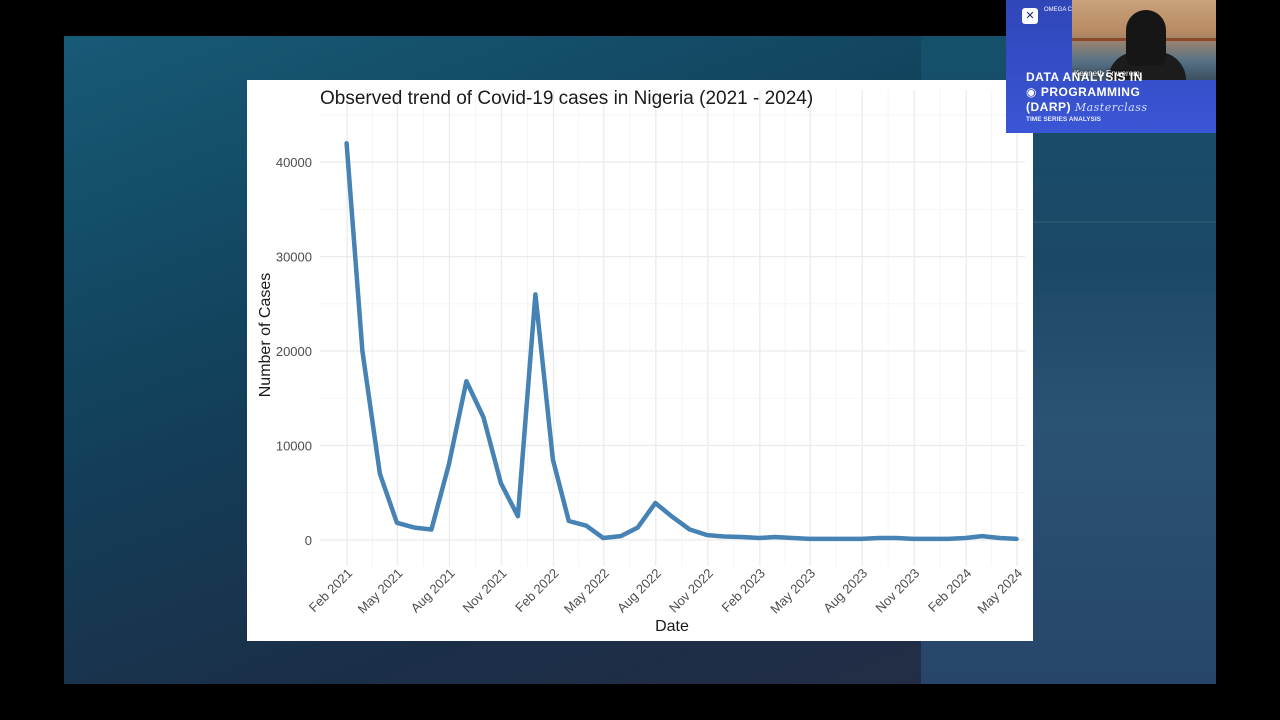  Describe the element at coordinates (1068, 222) in the screenshot. I see `slide-side-divider` at that location.